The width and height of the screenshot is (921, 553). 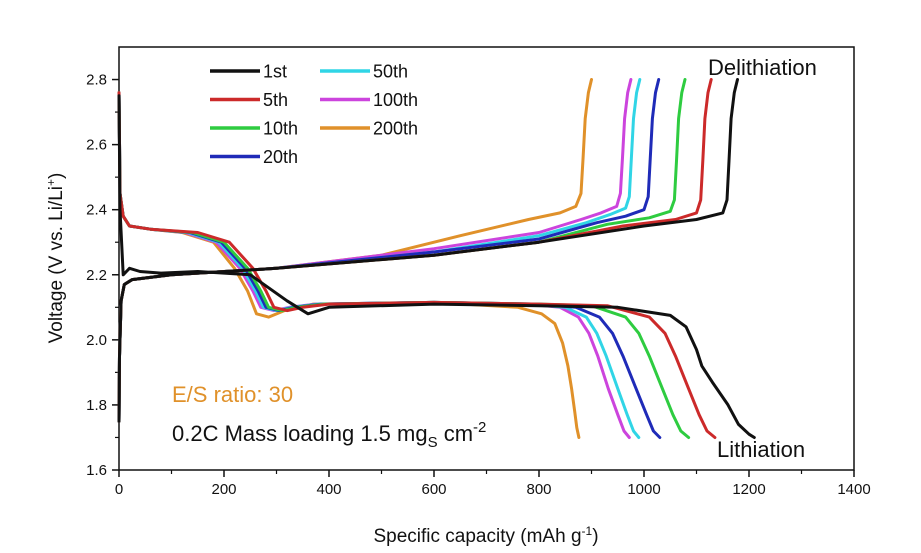 What do you see at coordinates (223, 489) in the screenshot?
I see `x-tick-label: 200` at bounding box center [223, 489].